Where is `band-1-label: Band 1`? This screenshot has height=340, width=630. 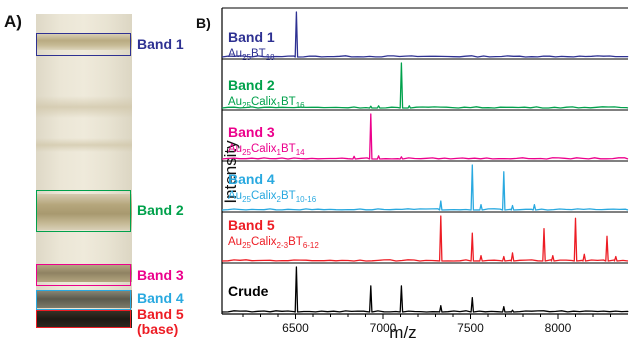
band-1-label: Band 1 is located at coordinates (160, 44).